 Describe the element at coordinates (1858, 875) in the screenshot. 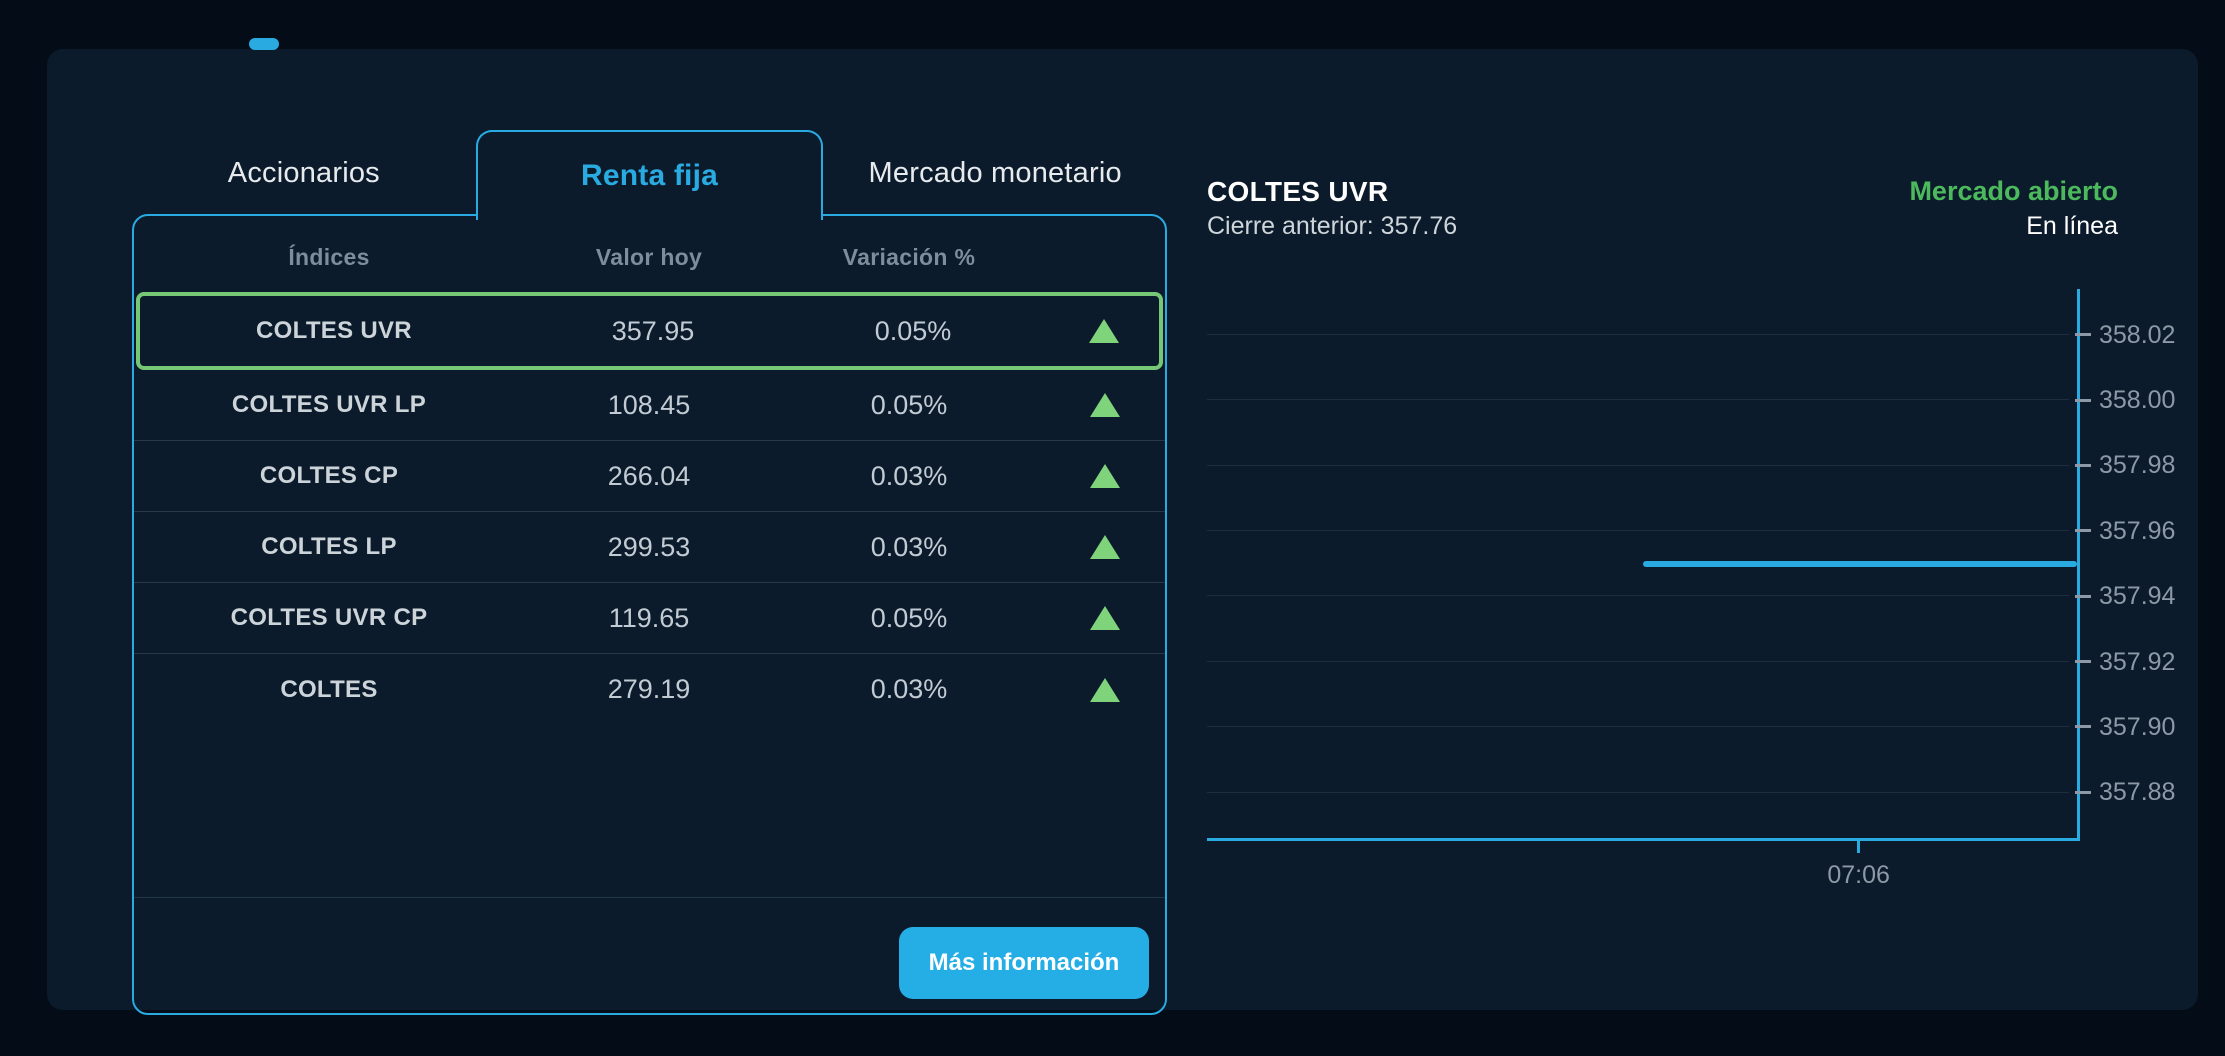

I see `x-axis-label: 07:06` at that location.